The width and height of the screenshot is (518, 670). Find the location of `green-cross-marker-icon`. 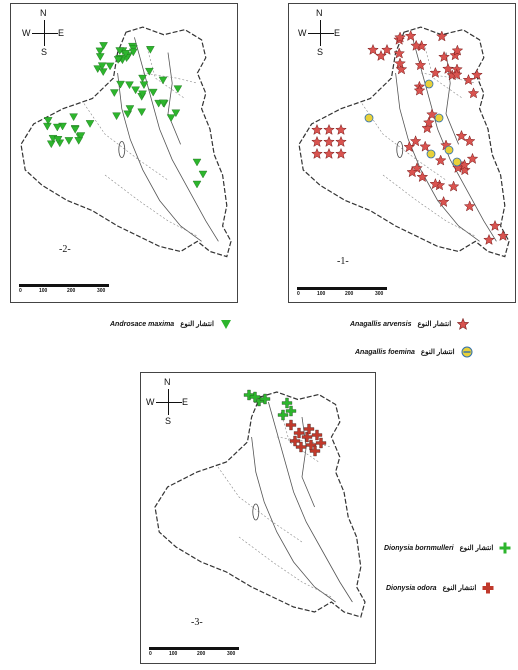

green-cross-marker-icon is located at coordinates (505, 548).